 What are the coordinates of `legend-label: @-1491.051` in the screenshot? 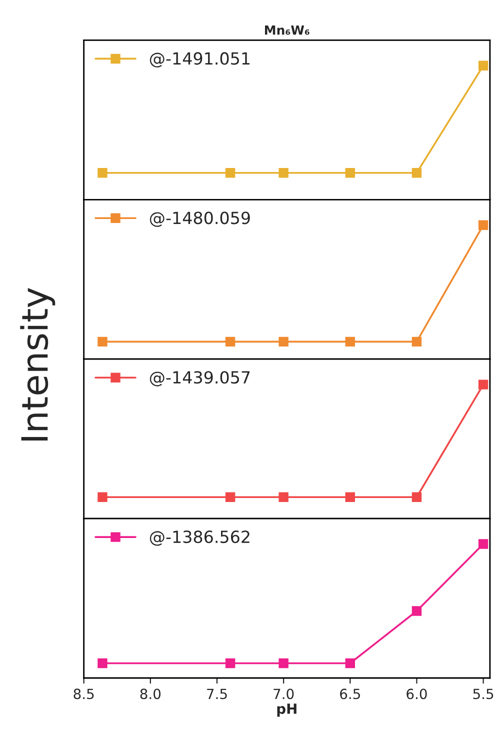 It's located at (200, 60).